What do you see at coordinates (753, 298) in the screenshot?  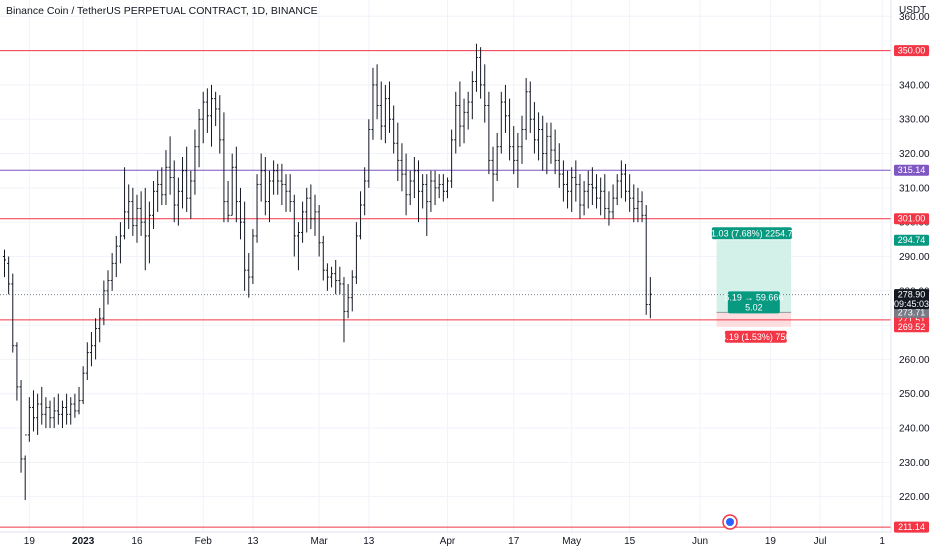 I see `risk-reward-label-text: 5.19 → 59.666` at bounding box center [753, 298].